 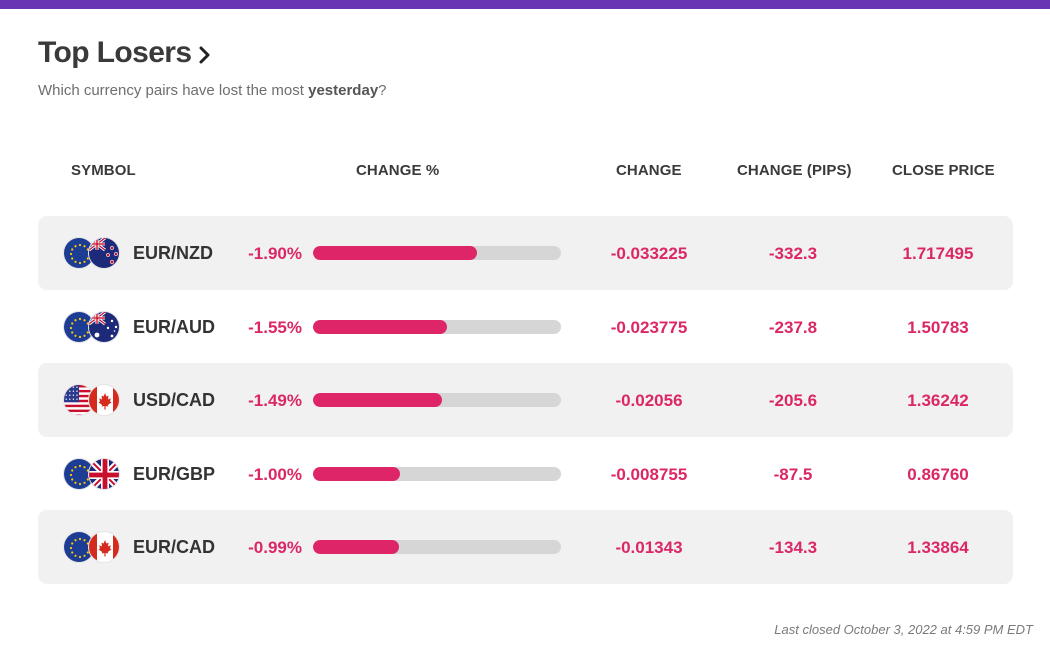 I want to click on subtitle-text: Which currency pairs have lost the most, so click(x=173, y=90).